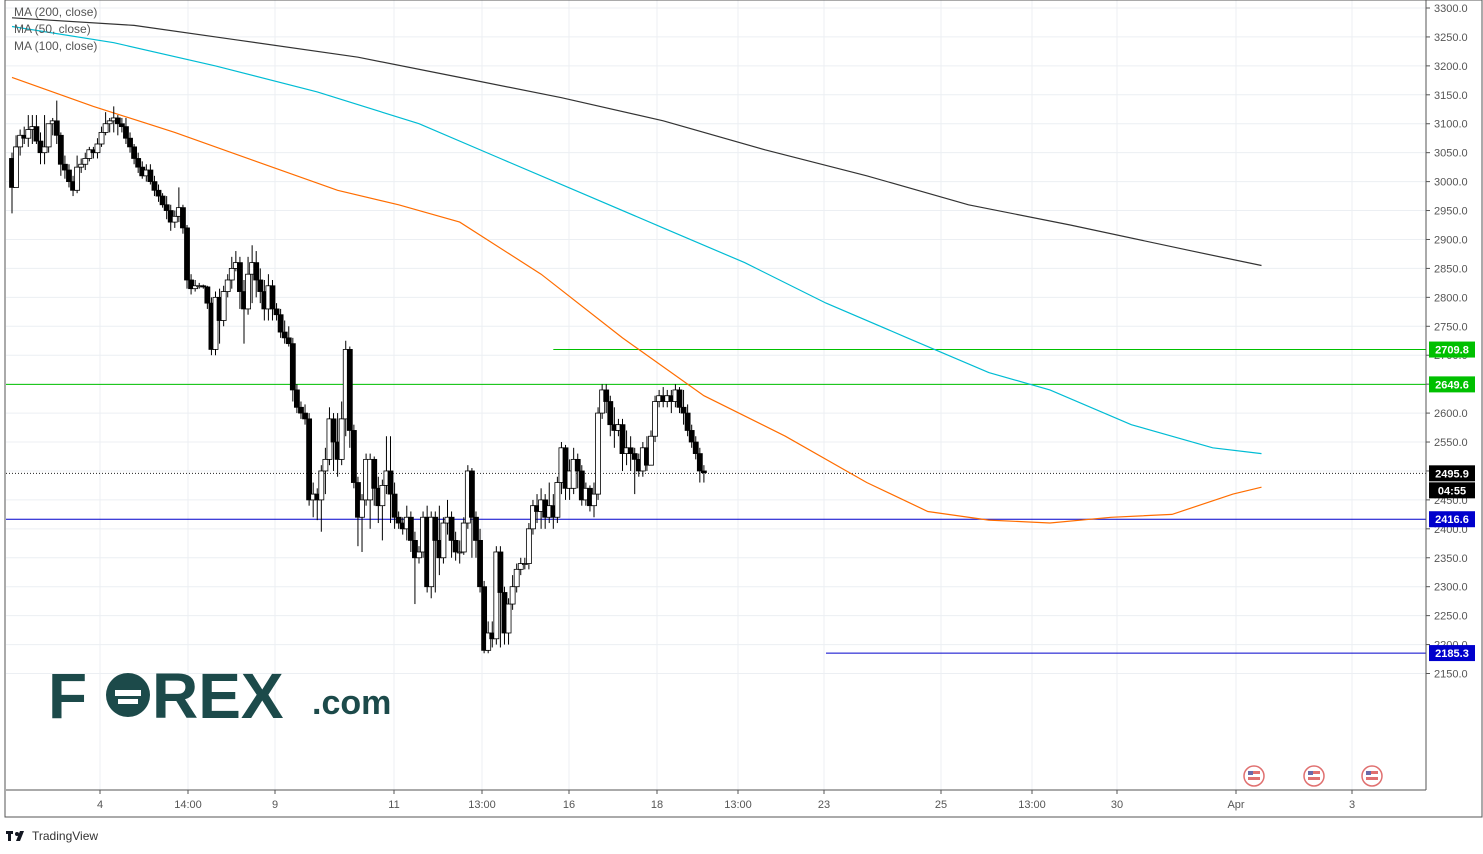 The width and height of the screenshot is (1483, 854). What do you see at coordinates (56, 46) in the screenshot?
I see `legend-ma100: MA (100, close)` at bounding box center [56, 46].